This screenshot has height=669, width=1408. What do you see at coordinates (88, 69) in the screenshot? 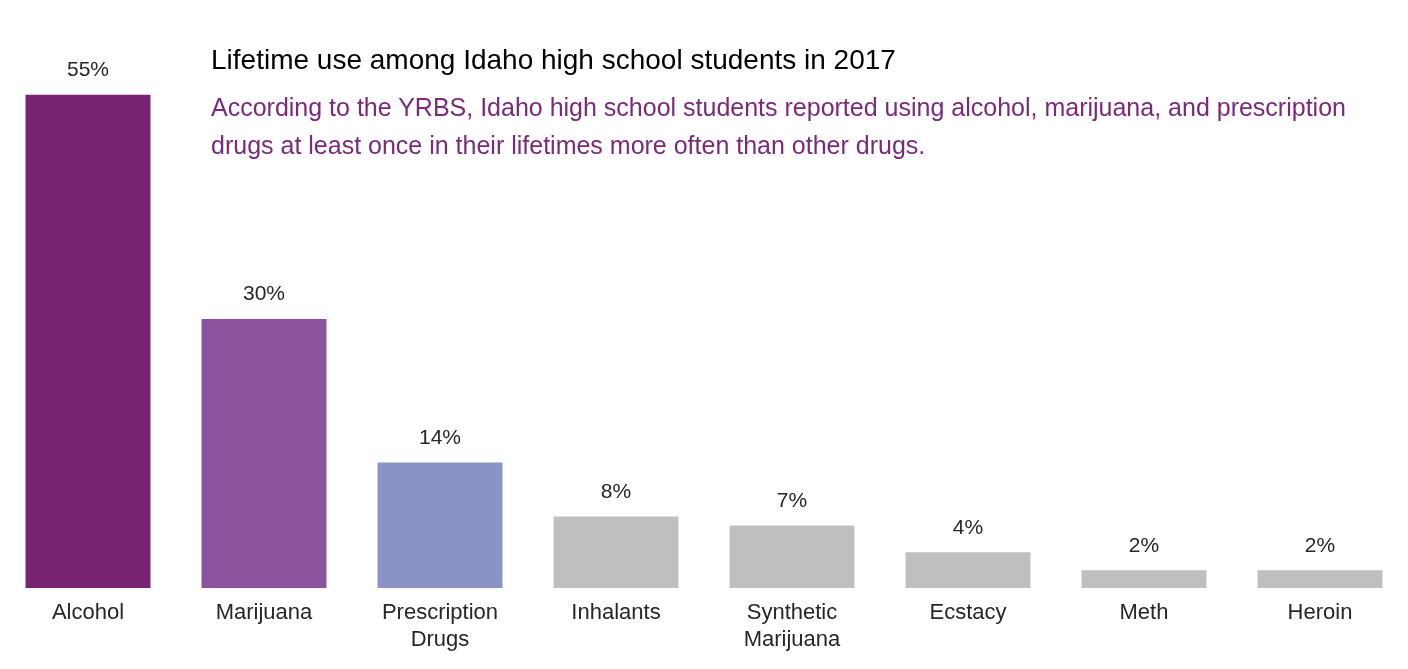
I see `data-label: 55%` at bounding box center [88, 69].